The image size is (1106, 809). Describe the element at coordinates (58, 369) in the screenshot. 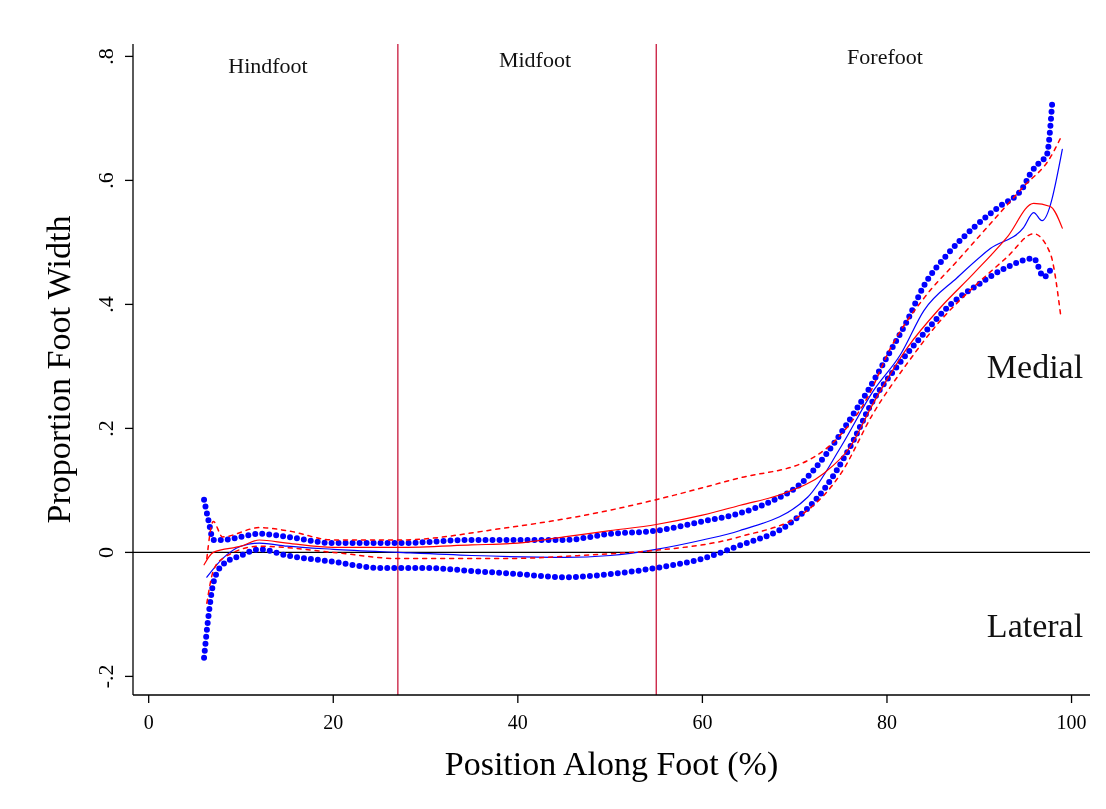

I see `y-axis-title: Proportion Foot Width` at that location.